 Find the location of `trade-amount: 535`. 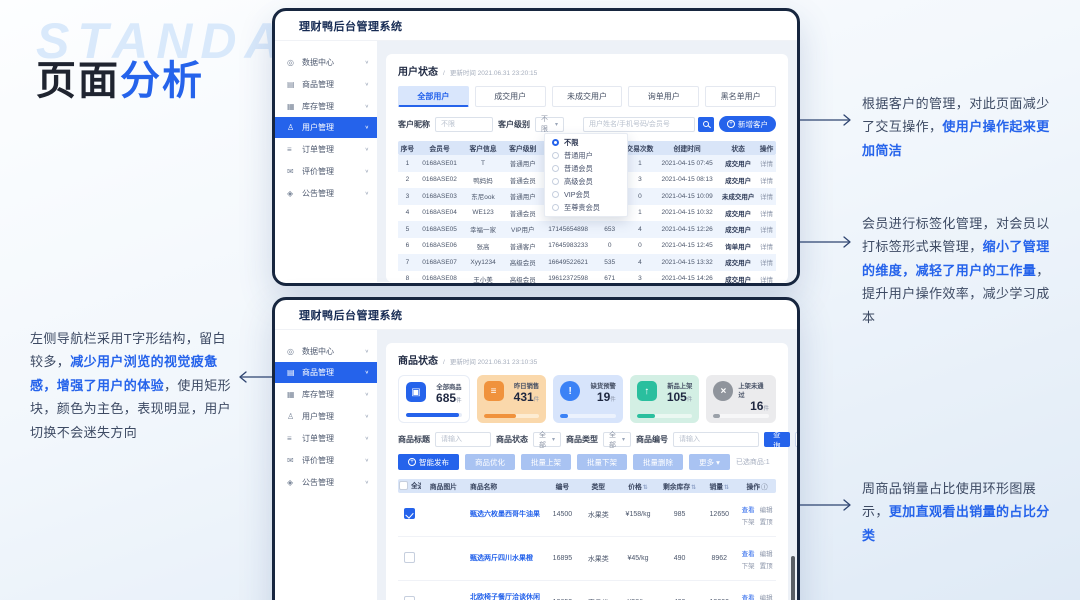

trade-amount: 535 is located at coordinates (610, 262).